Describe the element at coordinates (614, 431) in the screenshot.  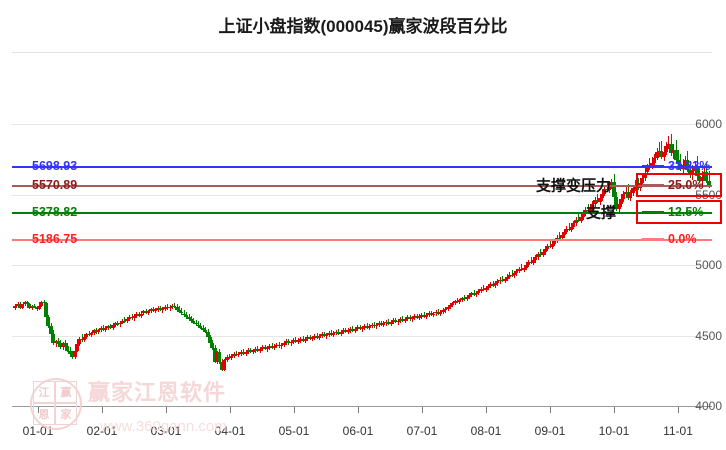
I see `x-axis-tick-label: 10-01` at that location.